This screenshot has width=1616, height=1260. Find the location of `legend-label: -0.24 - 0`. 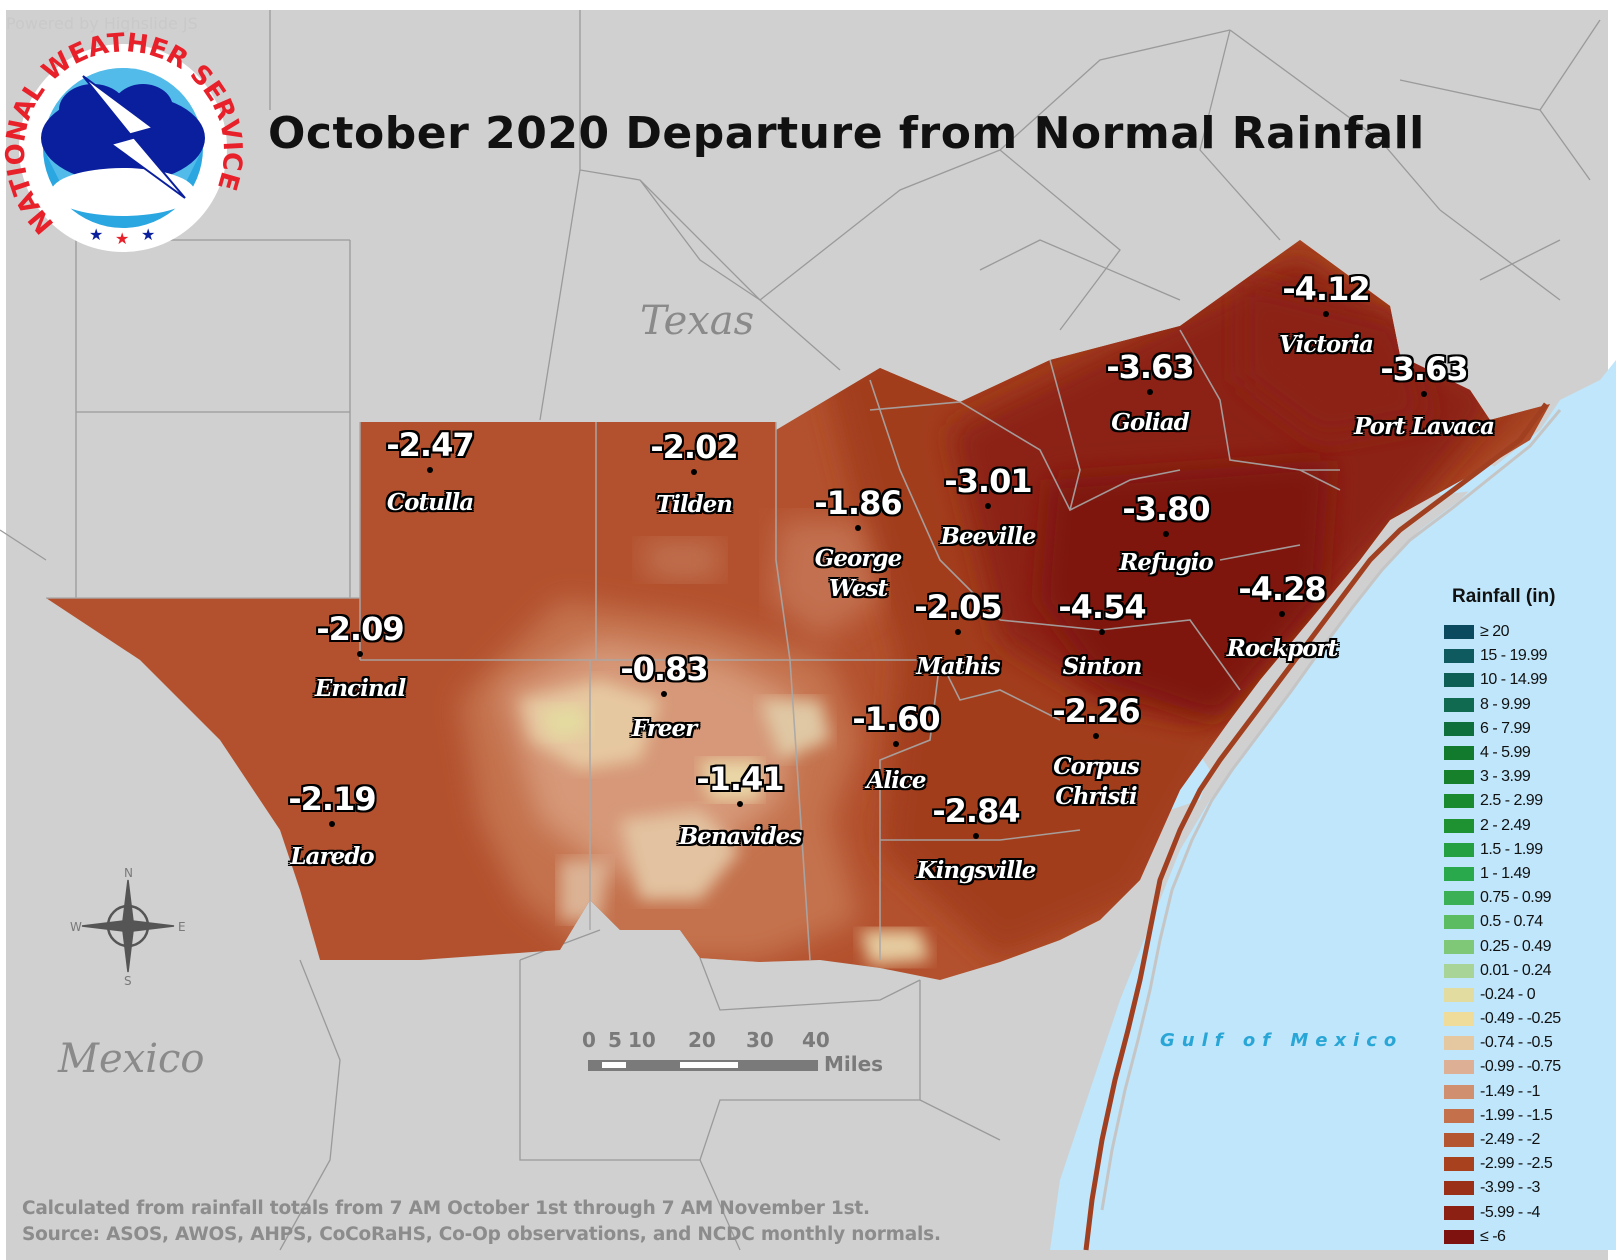

legend-label: -0.24 - 0 is located at coordinates (1508, 994).